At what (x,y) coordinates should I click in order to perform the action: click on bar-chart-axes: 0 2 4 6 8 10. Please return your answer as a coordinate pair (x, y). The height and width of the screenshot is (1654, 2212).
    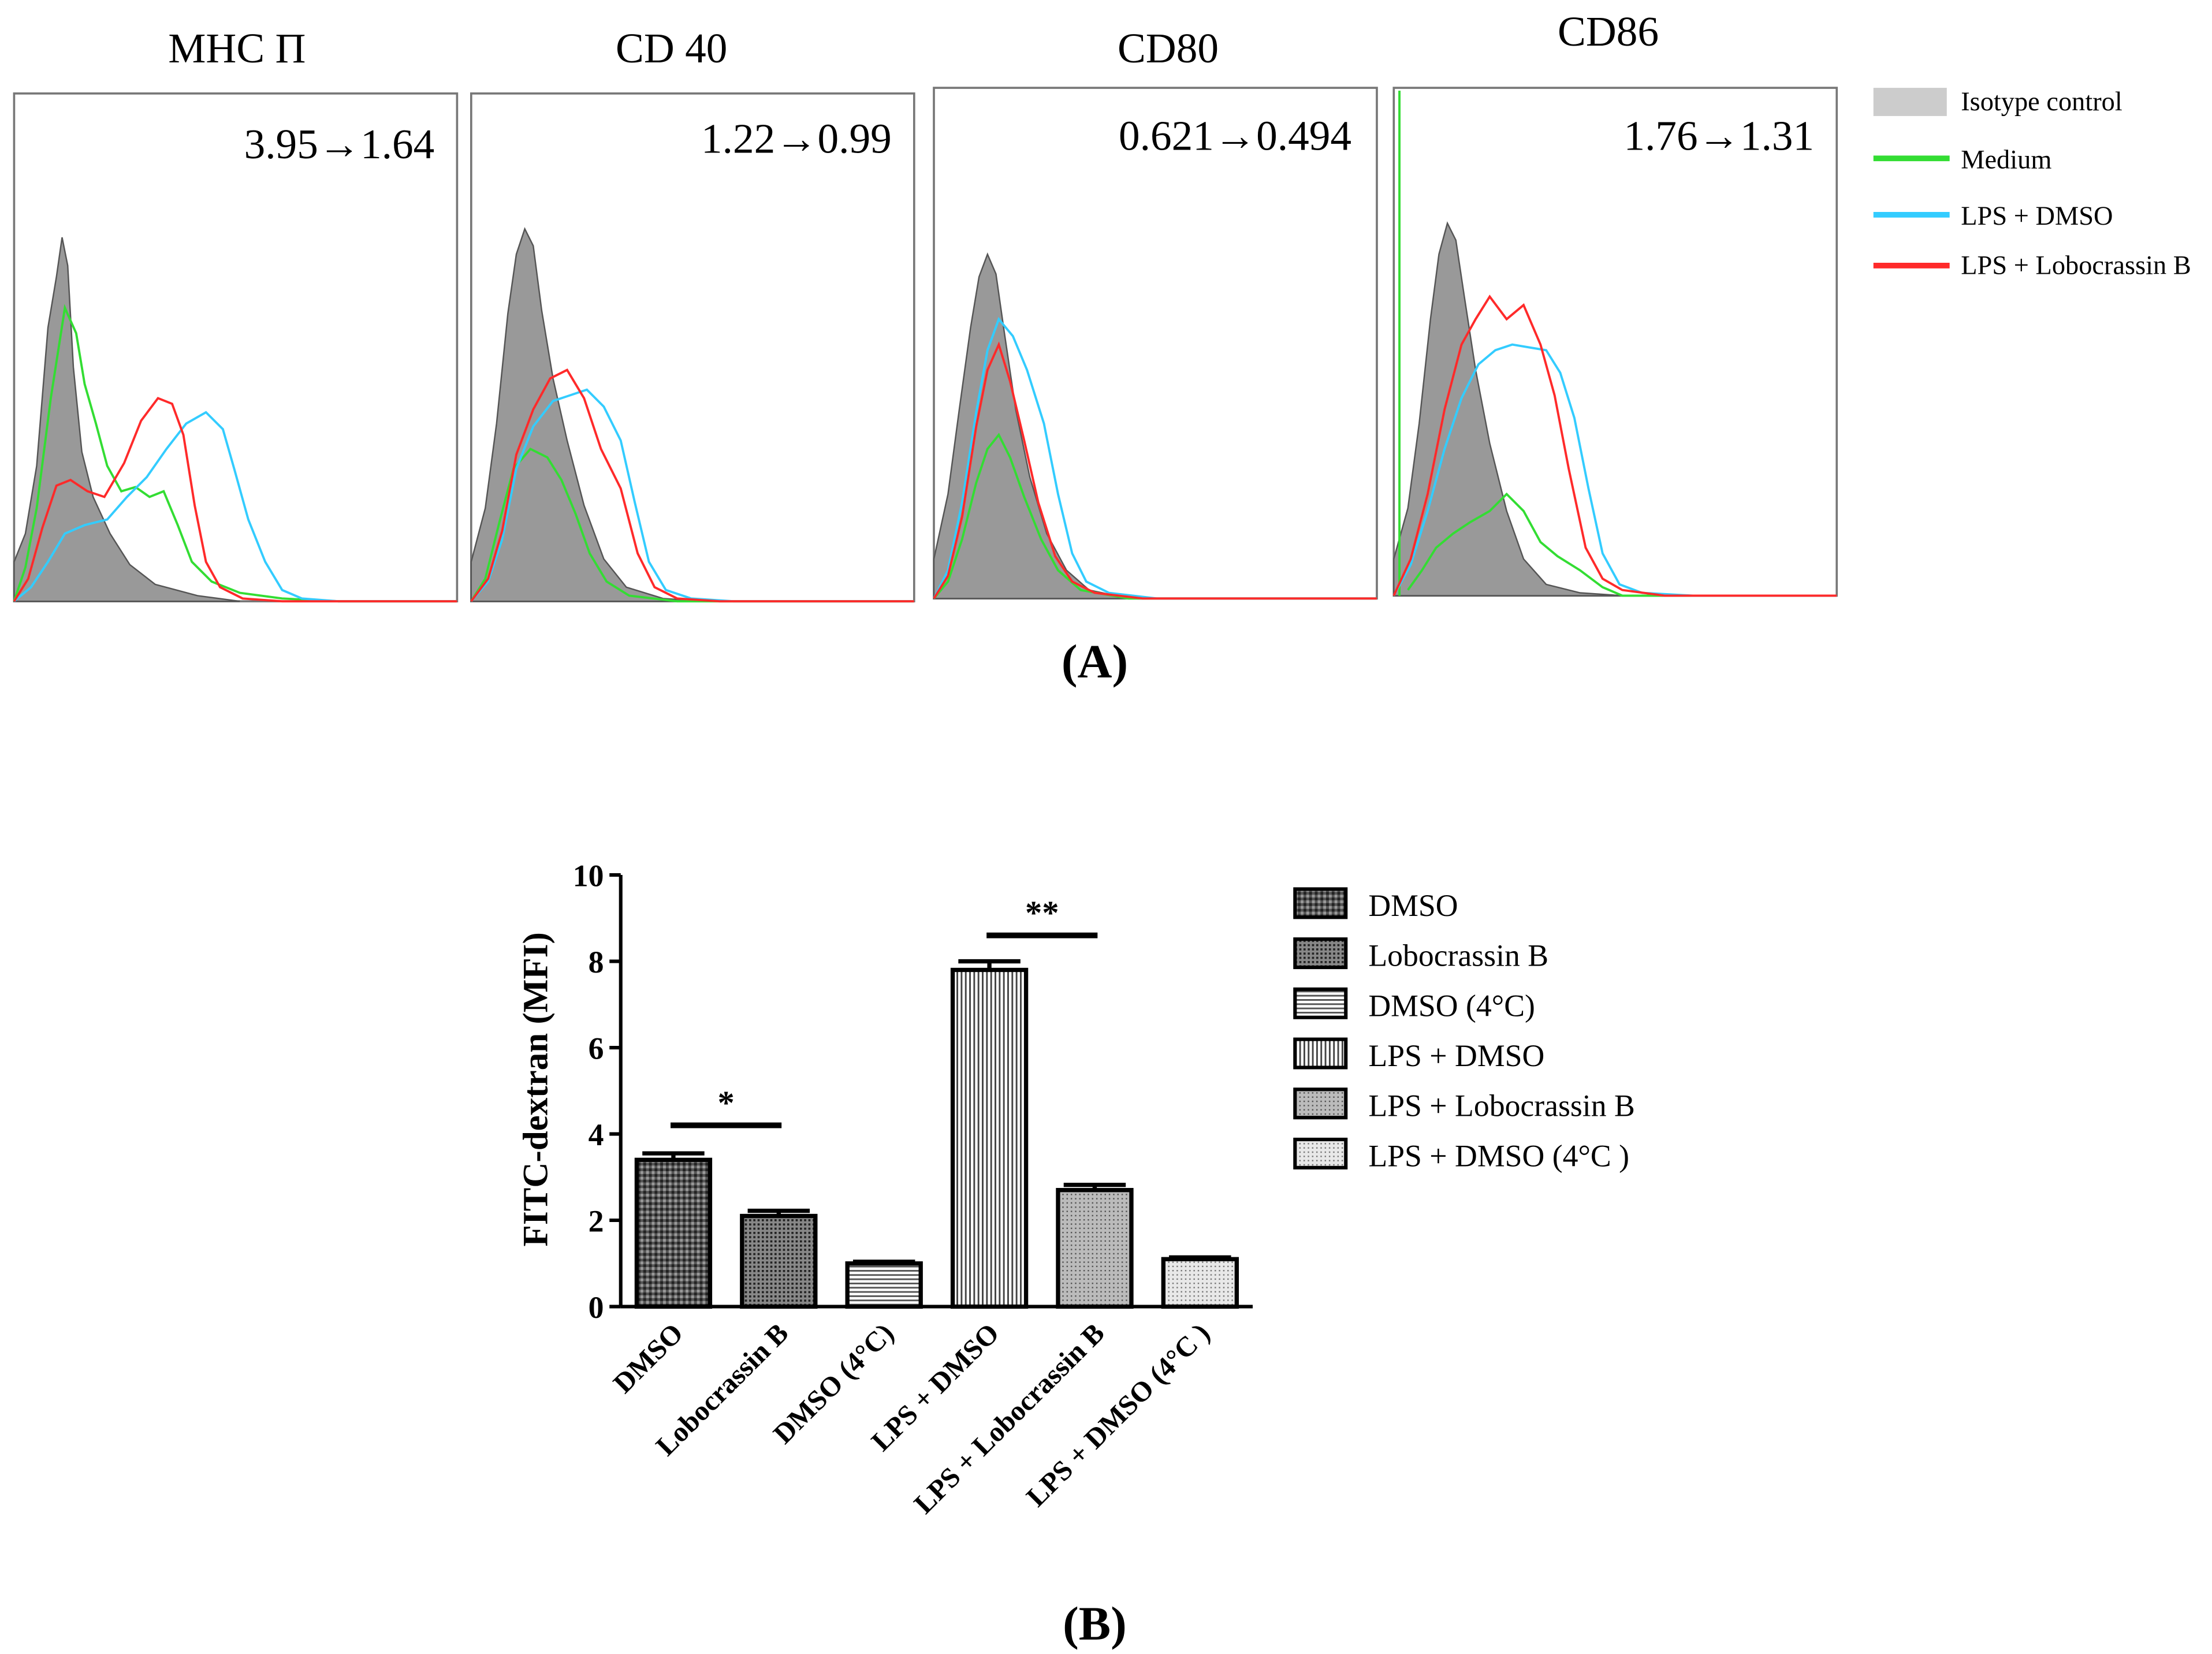
    Looking at the image, I should click on (913, 1092).